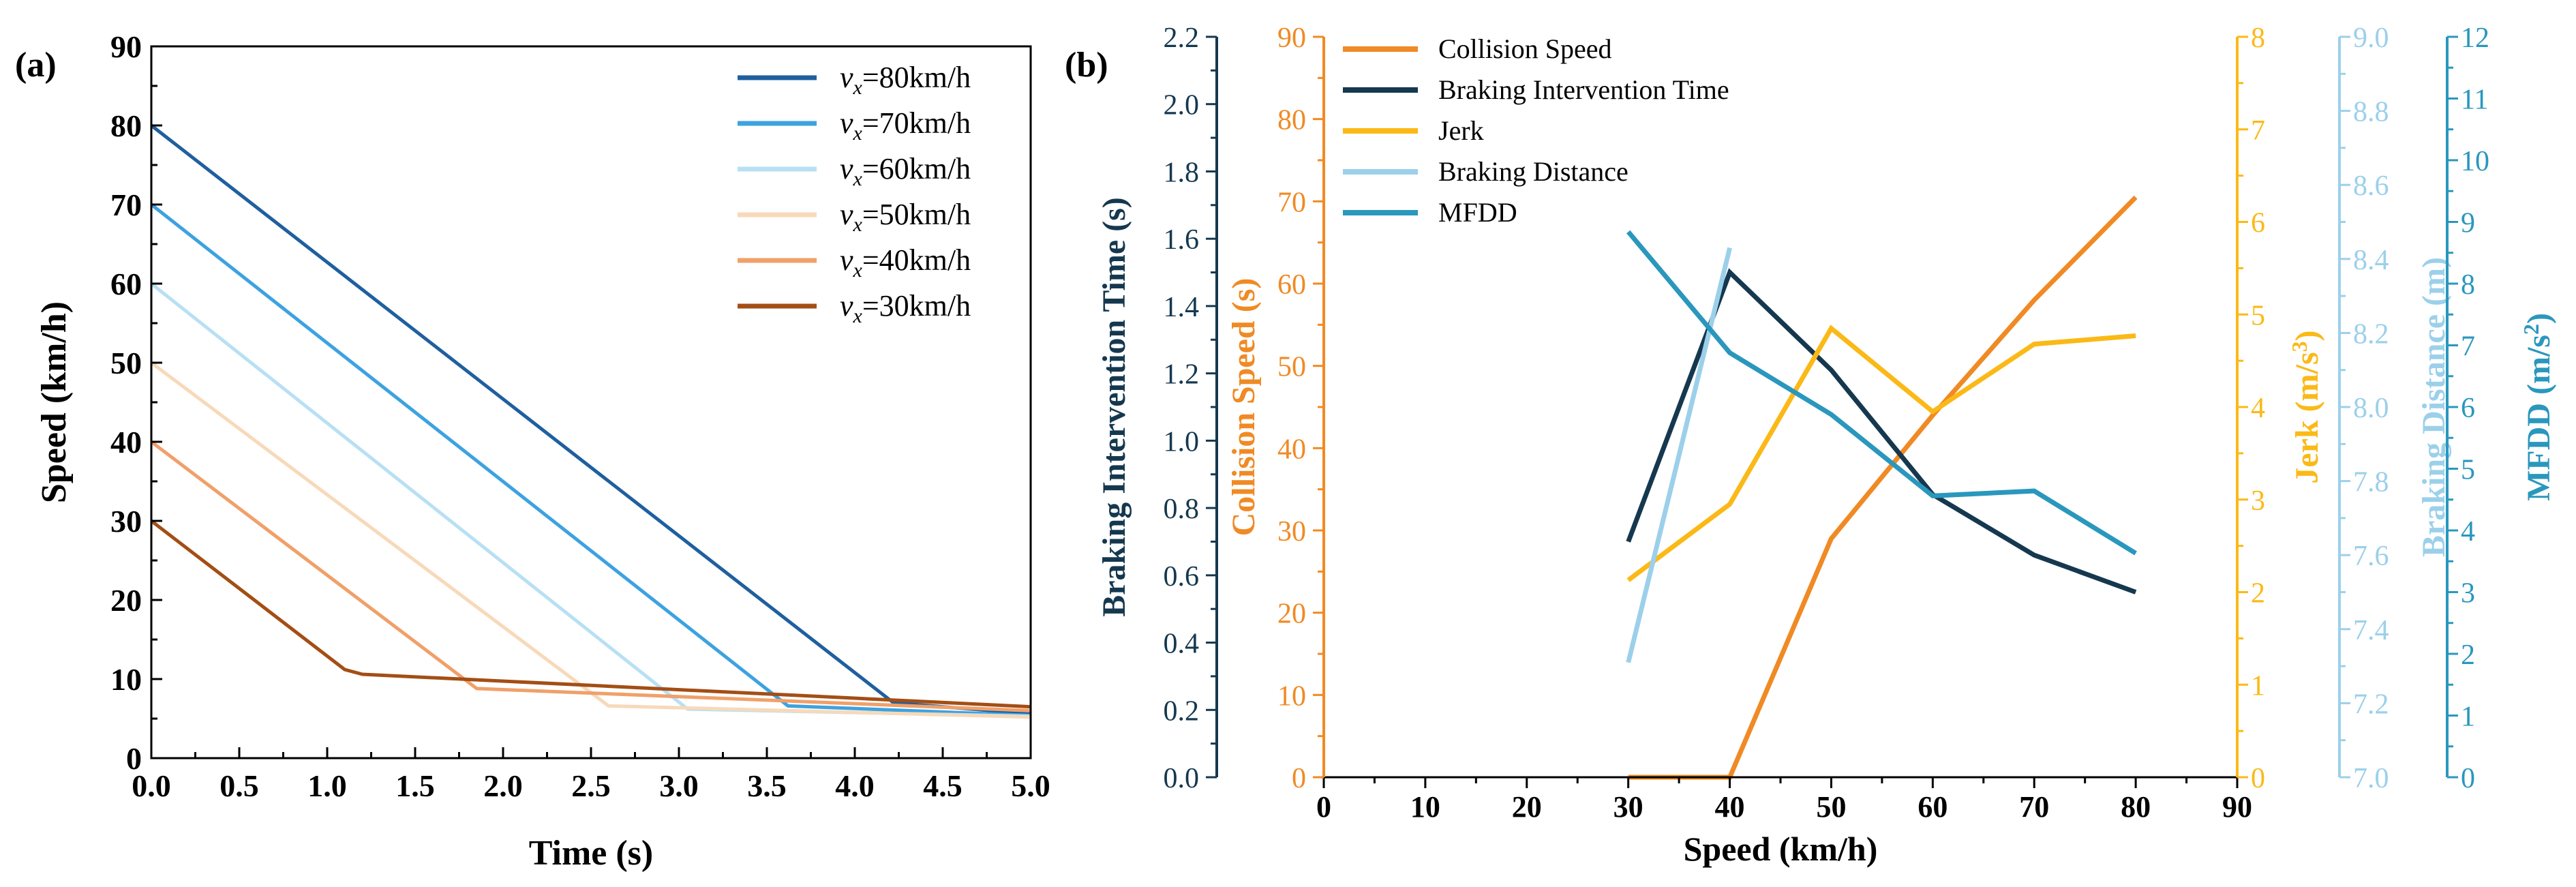 This screenshot has height=887, width=2576. I want to click on axis-tick-label-braking_time: 1.2, so click(1182, 375).